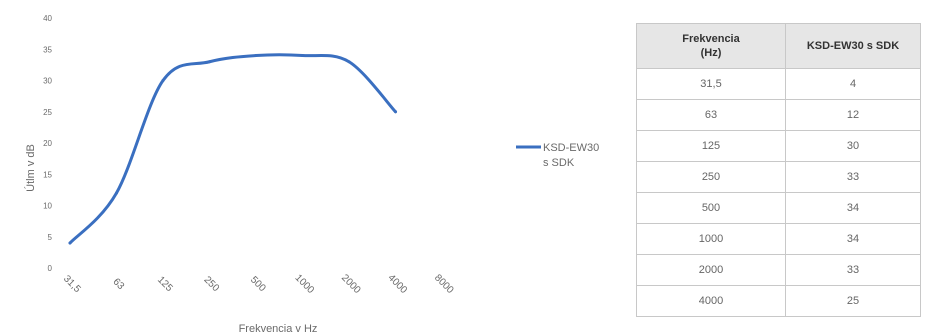  I want to click on table-header-row: Frekvencia (Hz) KSD-EW30 s SDK, so click(778, 46).